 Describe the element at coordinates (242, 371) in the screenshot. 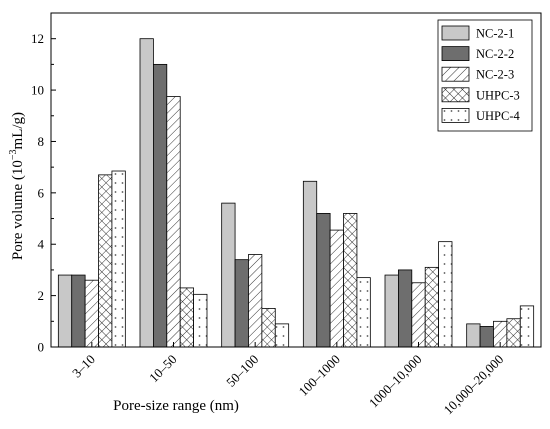

I see `x-tick-label: 50–100` at that location.